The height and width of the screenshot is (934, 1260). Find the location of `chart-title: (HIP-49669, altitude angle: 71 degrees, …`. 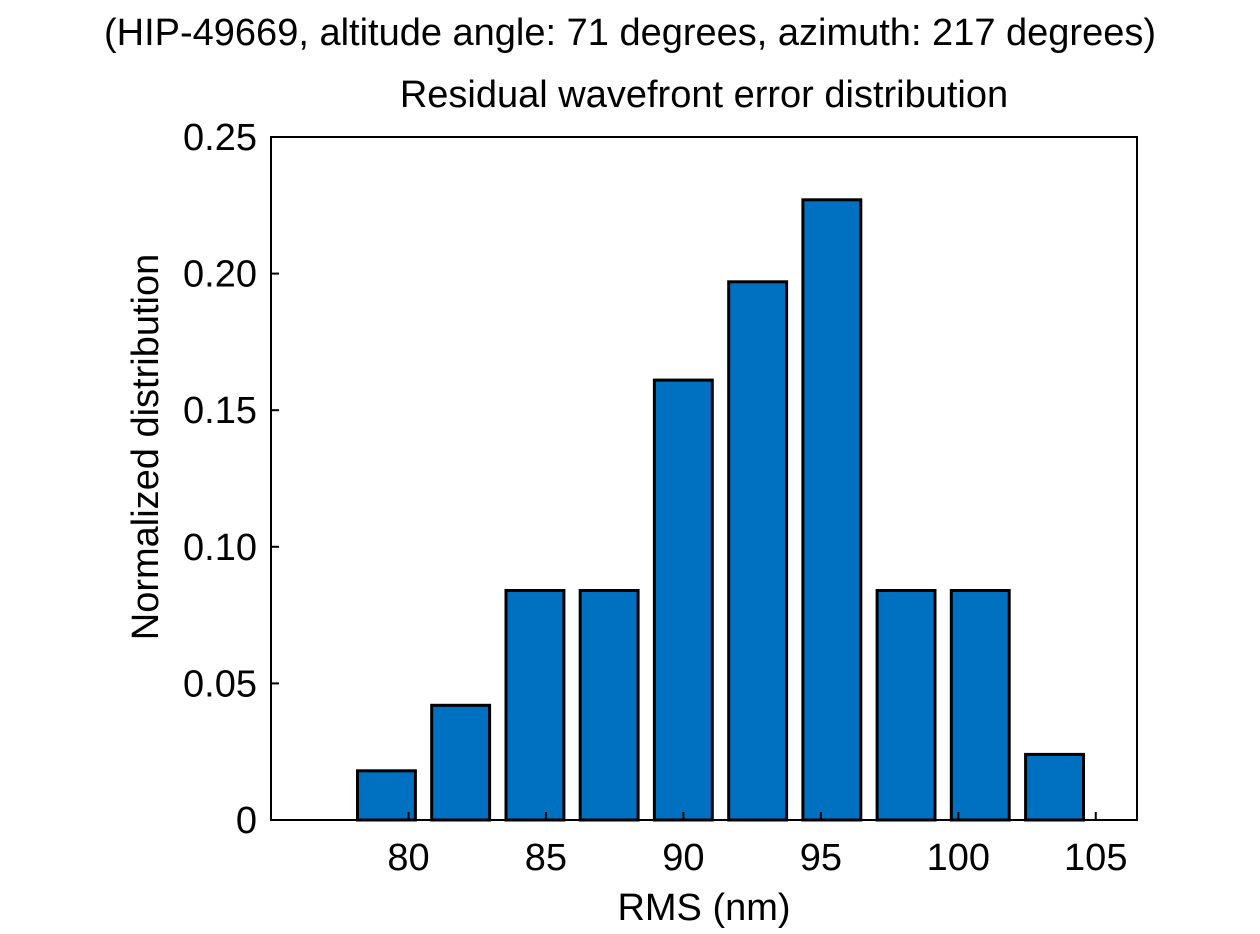

chart-title: (HIP-49669, altitude angle: 71 degrees, … is located at coordinates (630, 33).